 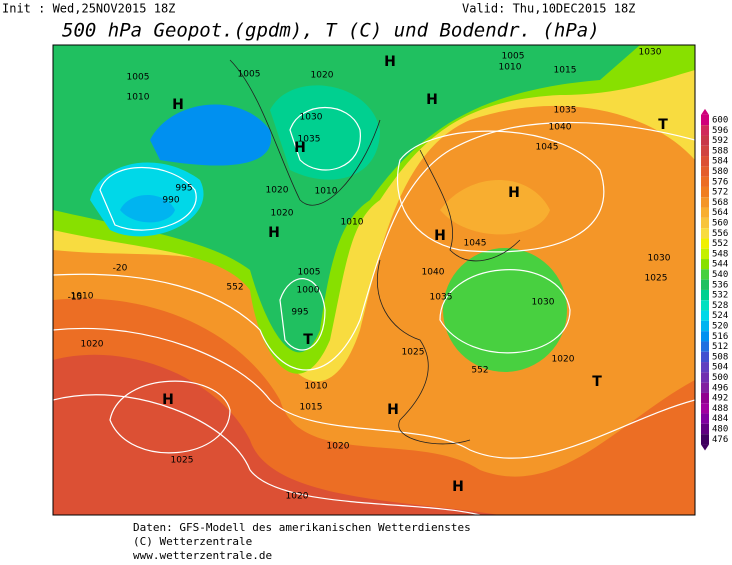 I want to click on isoline-label: 990, so click(x=170, y=201).